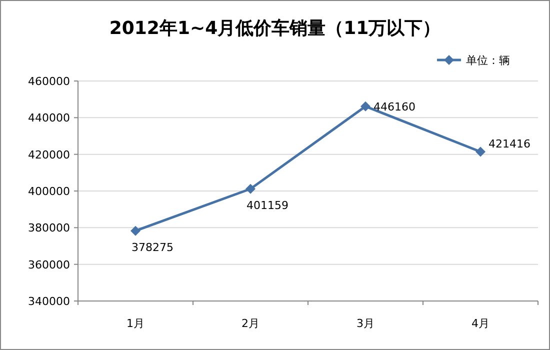 Image resolution: width=550 pixels, height=350 pixels. Describe the element at coordinates (153, 247) in the screenshot. I see `data-label: 378275` at that location.